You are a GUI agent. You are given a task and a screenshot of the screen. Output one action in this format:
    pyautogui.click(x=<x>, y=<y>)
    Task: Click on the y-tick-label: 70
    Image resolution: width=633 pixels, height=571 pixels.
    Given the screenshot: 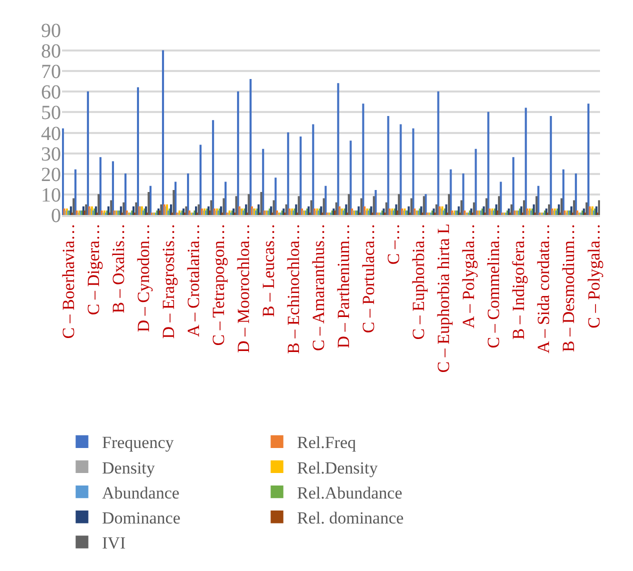 What is the action you would take?
    pyautogui.click(x=51, y=72)
    